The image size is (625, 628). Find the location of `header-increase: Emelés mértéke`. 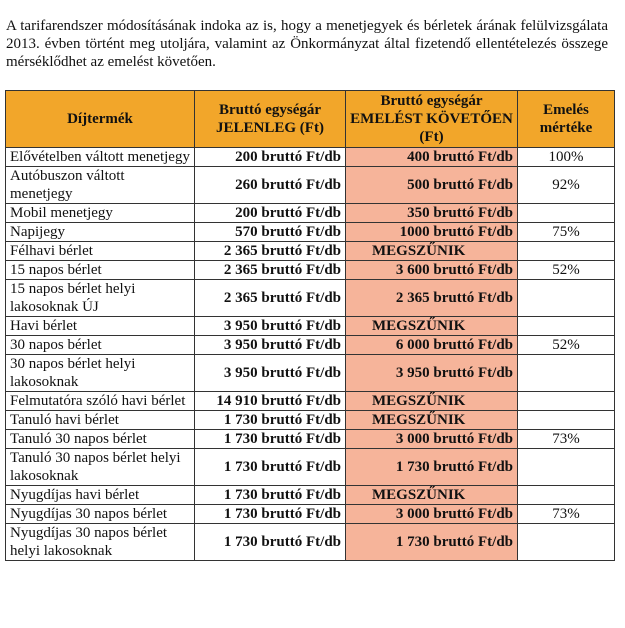

header-increase: Emelés mértéke is located at coordinates (566, 119).